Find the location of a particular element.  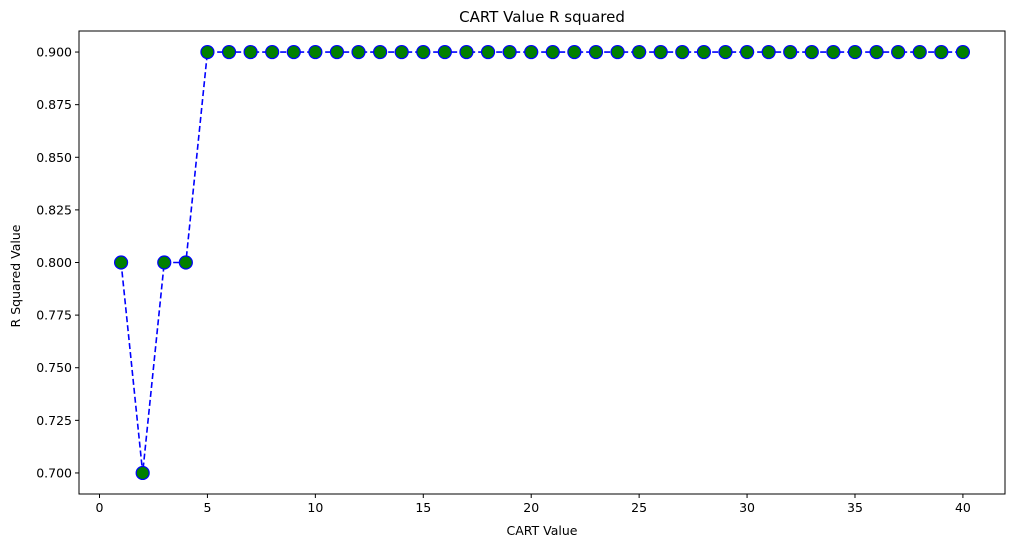

y-tick-label: 0.825 is located at coordinates (54, 209).